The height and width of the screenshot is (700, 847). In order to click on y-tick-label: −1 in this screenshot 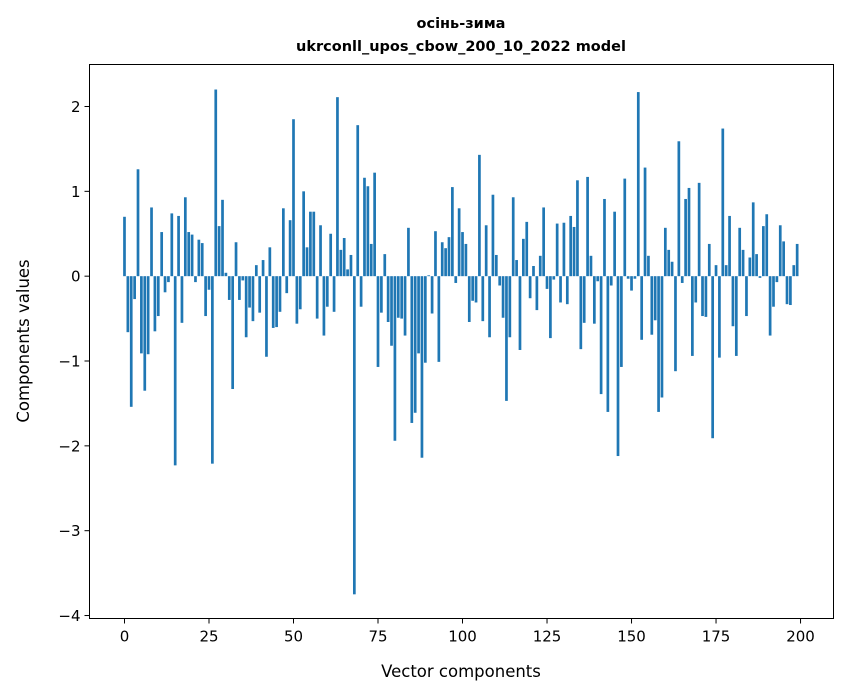, I will do `click(69, 362)`.